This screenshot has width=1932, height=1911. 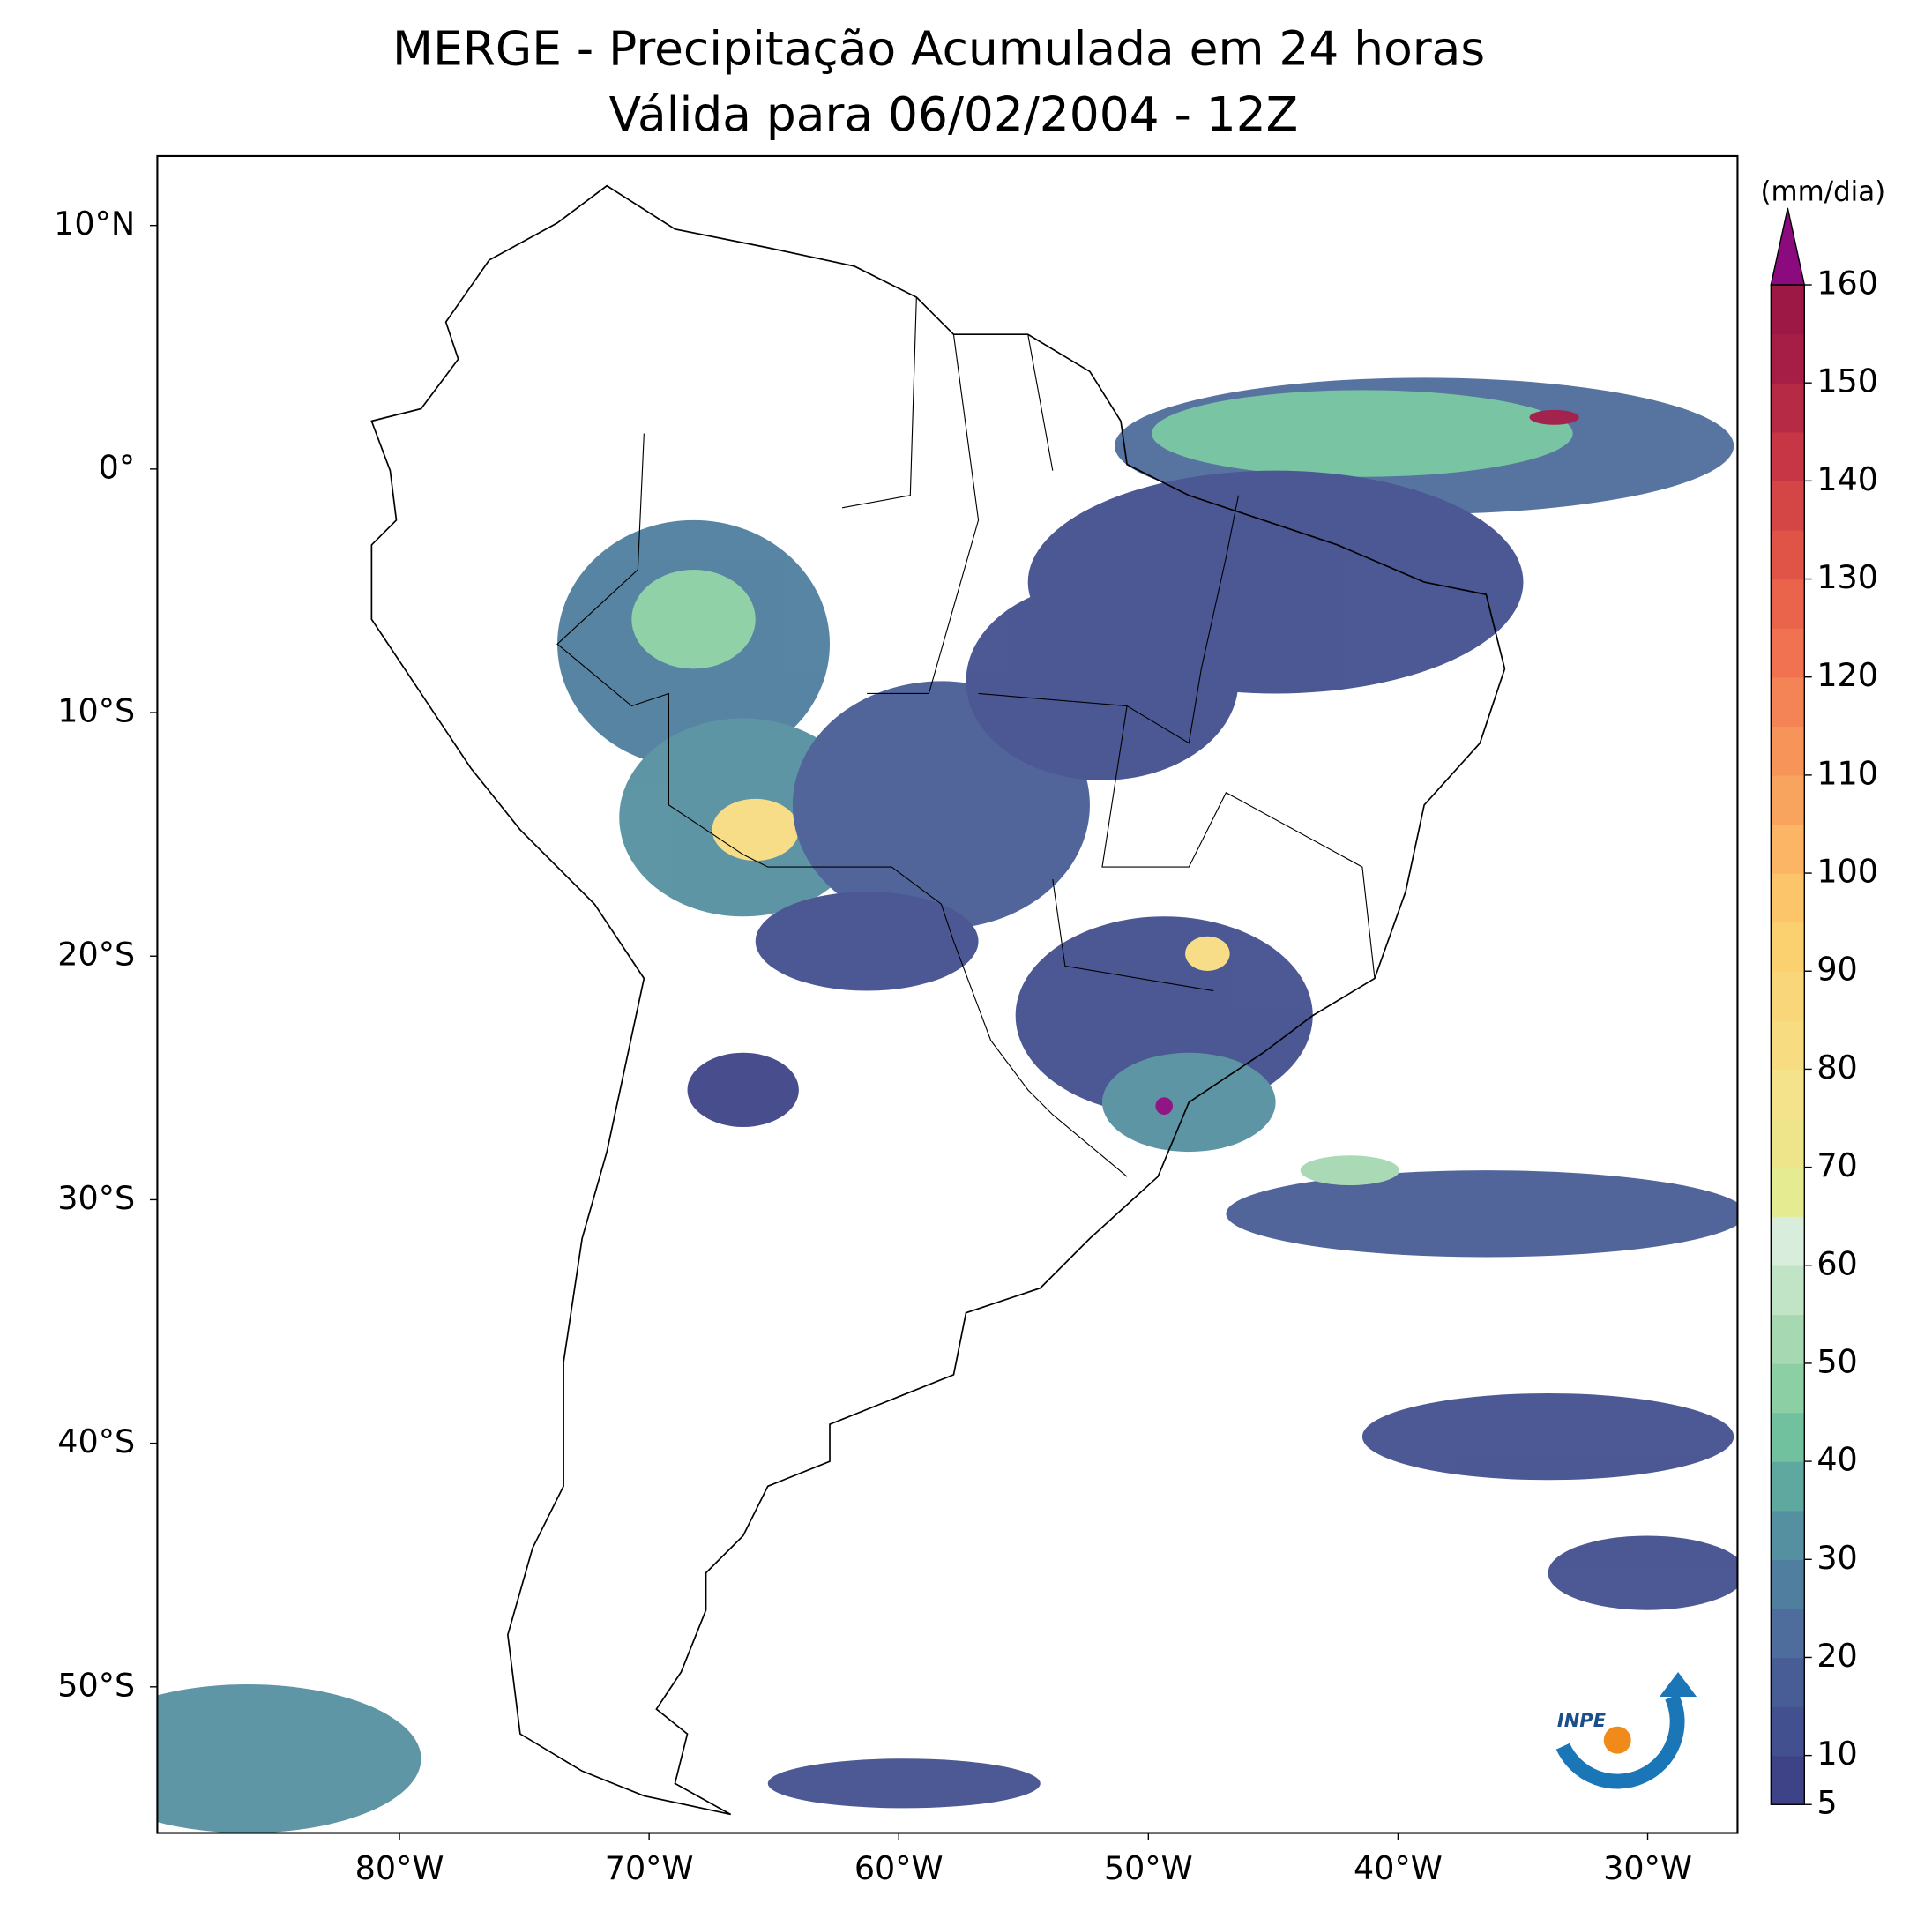 What do you see at coordinates (96, 1198) in the screenshot?
I see `y-tick-label: 30°S` at bounding box center [96, 1198].